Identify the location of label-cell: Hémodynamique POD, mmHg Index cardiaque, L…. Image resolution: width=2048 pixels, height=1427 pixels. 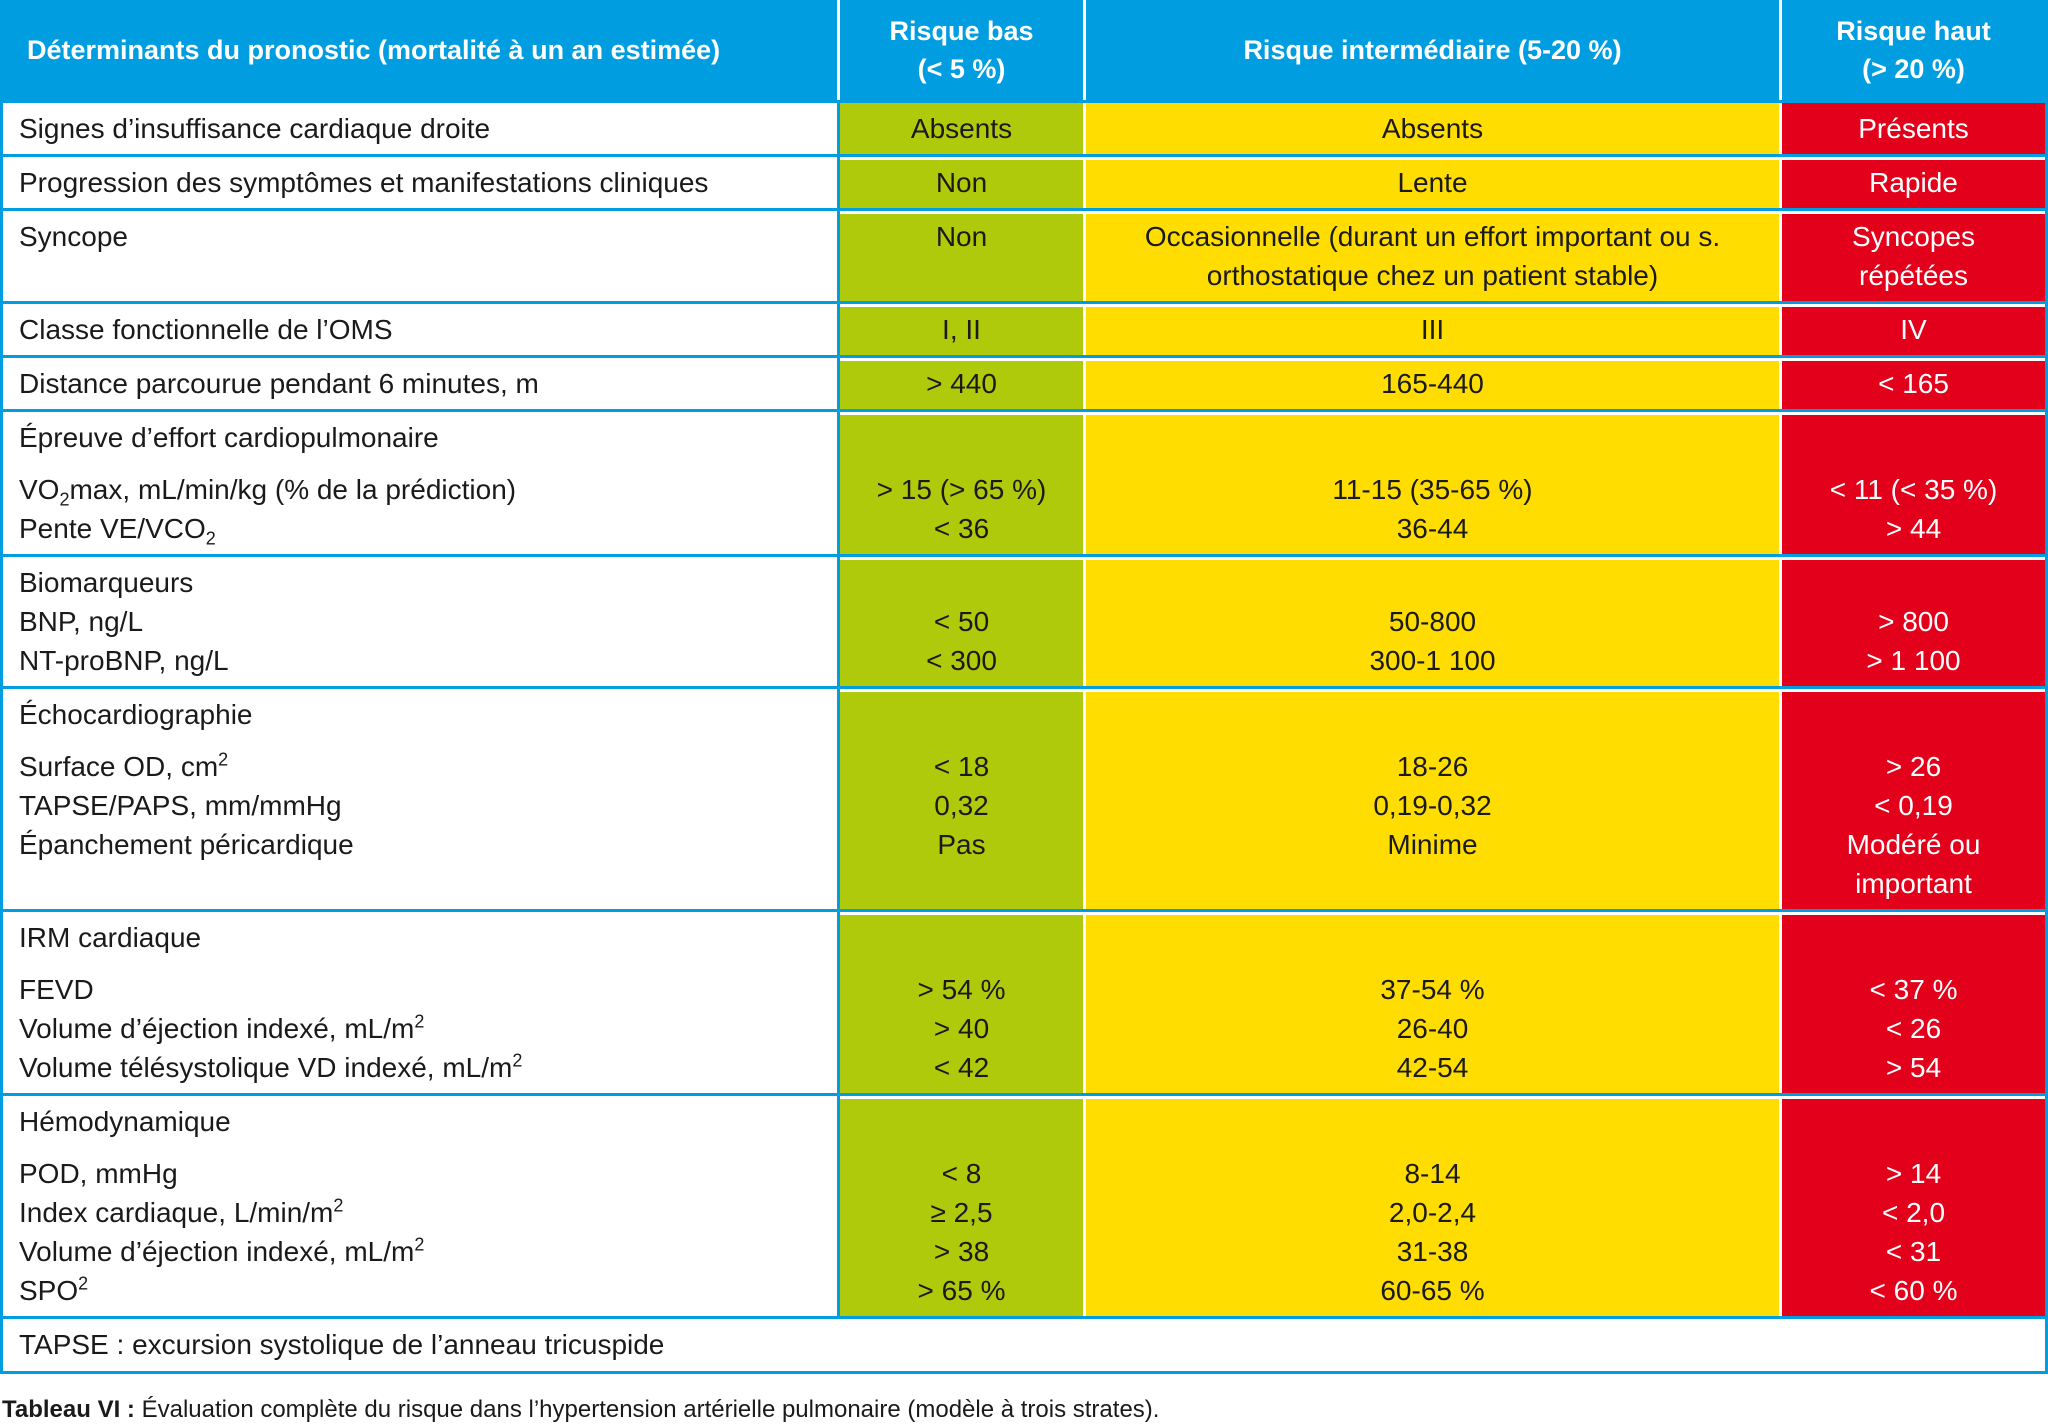
(420, 1206).